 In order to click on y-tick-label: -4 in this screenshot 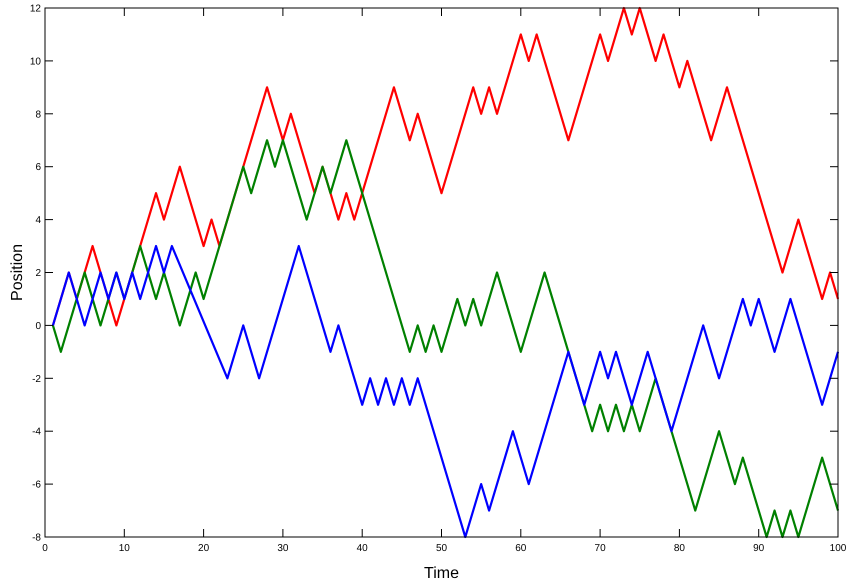, I will do `click(37, 432)`.